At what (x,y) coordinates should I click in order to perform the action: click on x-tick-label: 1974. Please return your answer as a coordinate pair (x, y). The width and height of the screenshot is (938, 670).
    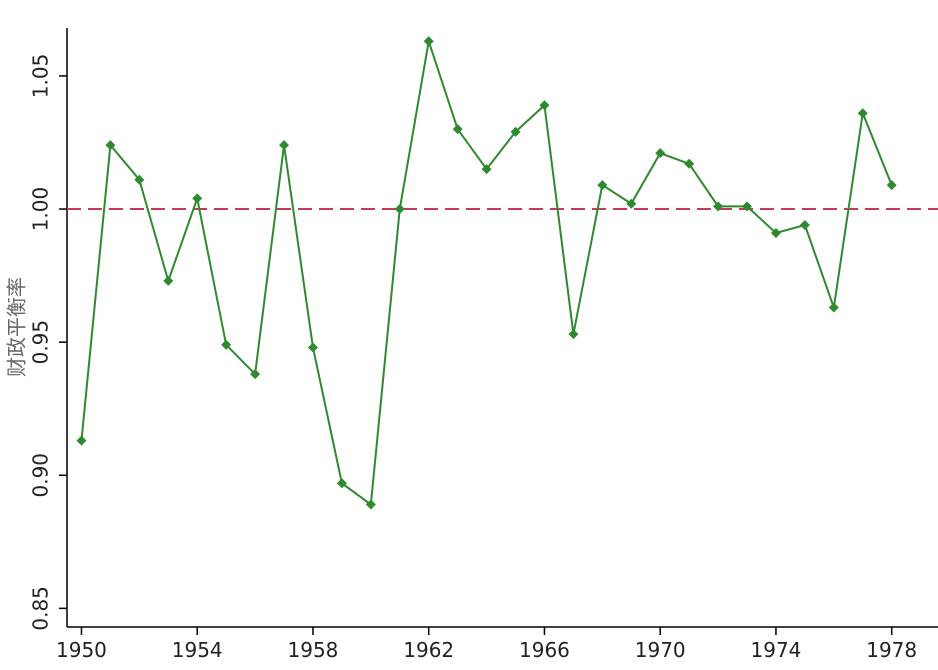
    Looking at the image, I should click on (776, 650).